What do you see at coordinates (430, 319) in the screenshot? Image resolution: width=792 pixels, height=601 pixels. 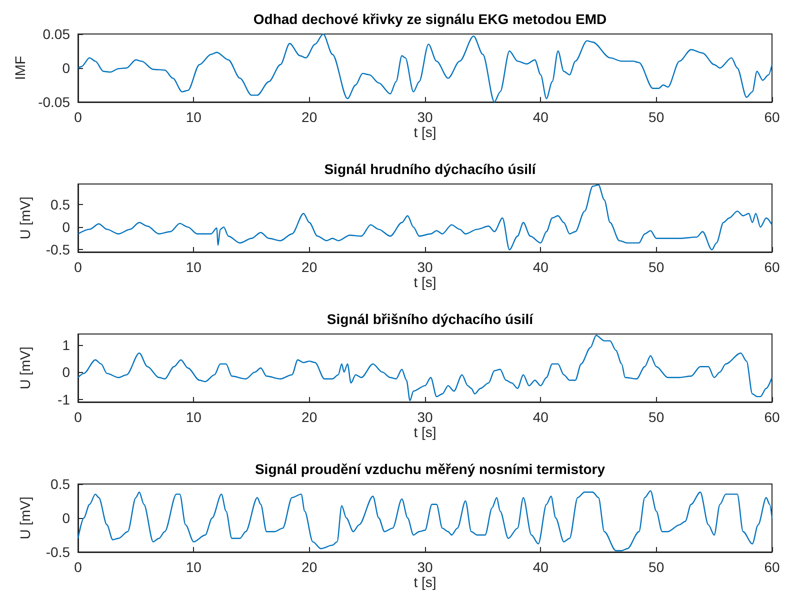 I see `chart-title: Signál břišního dýchacího úsilí` at bounding box center [430, 319].